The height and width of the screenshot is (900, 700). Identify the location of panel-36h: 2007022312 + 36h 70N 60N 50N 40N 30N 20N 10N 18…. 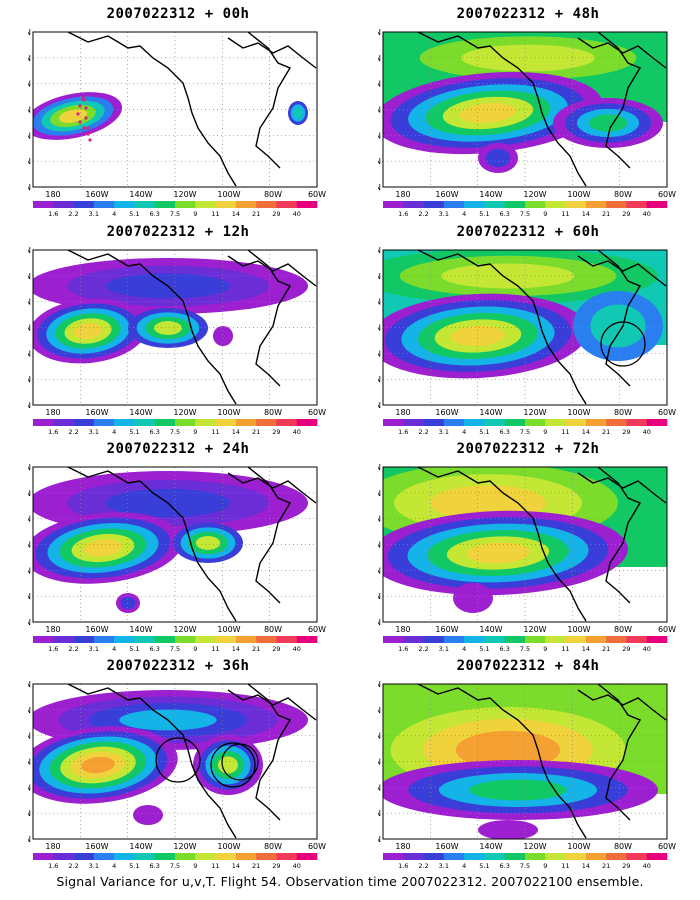
(178, 764).